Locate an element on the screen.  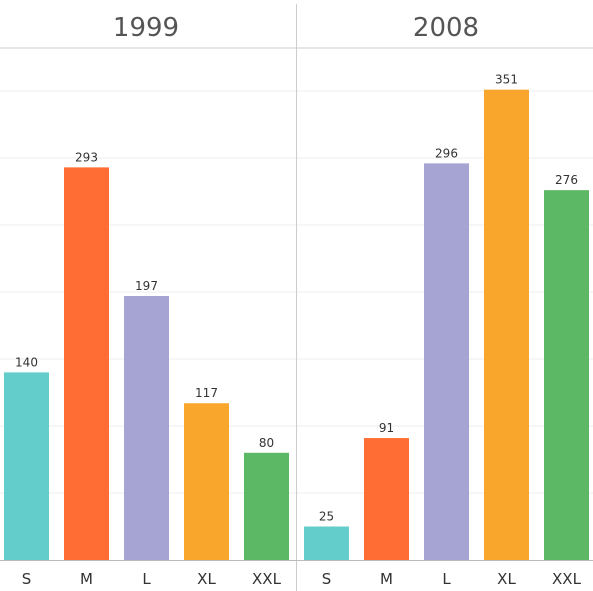
bar-value-label: 140 is located at coordinates (26, 362).